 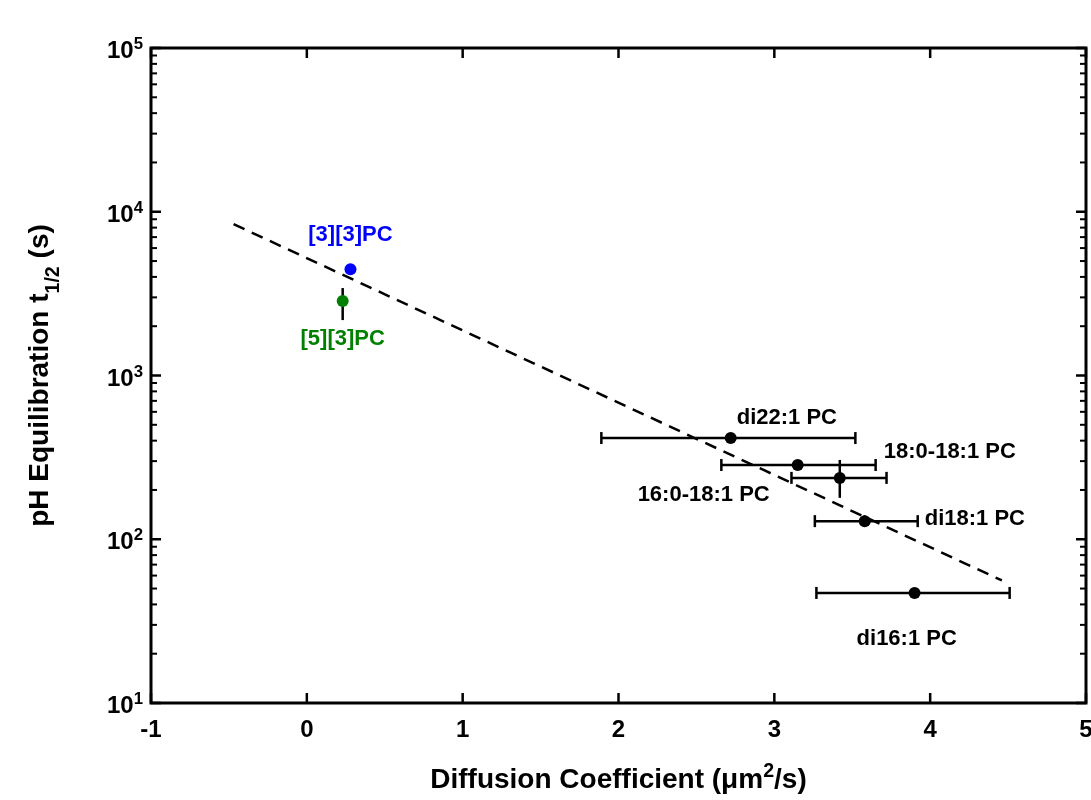 What do you see at coordinates (124, 703) in the screenshot?
I see `y-tick-label: 10$^{1}$` at bounding box center [124, 703].